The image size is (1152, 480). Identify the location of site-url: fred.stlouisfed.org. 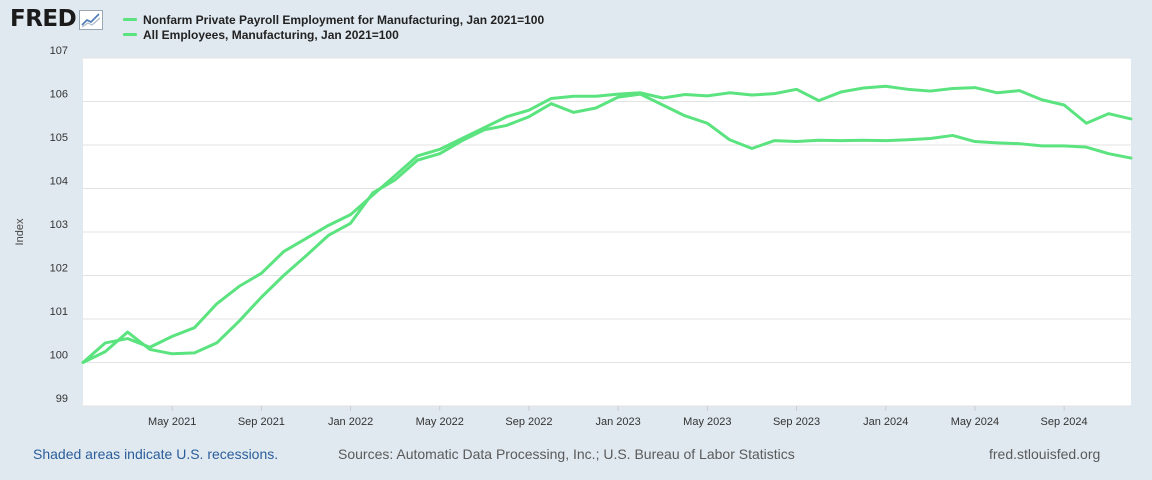
(1045, 454).